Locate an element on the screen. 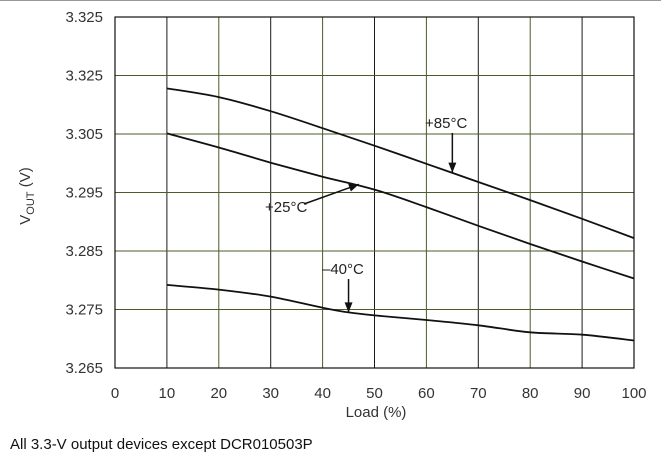 This screenshot has width=661, height=462. annotation-label: –40°C is located at coordinates (343, 269).